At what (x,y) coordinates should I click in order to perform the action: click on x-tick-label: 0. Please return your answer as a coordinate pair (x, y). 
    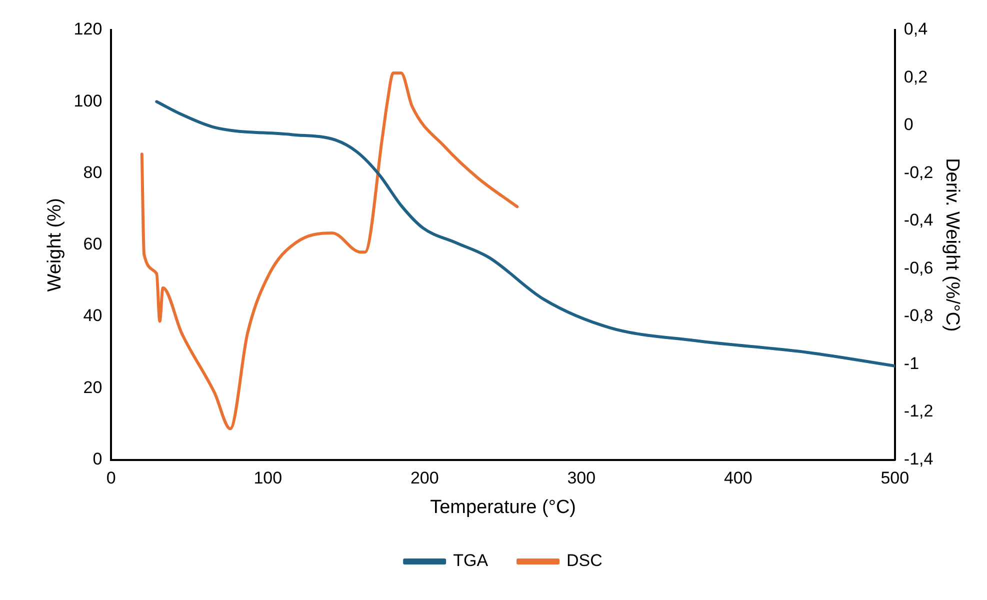
    Looking at the image, I should click on (111, 478).